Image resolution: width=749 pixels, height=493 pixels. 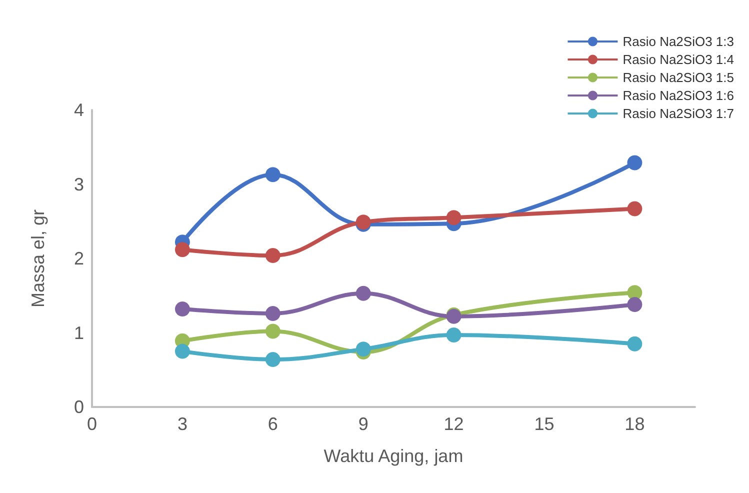 I want to click on x-tick-label: 0, so click(x=92, y=424).